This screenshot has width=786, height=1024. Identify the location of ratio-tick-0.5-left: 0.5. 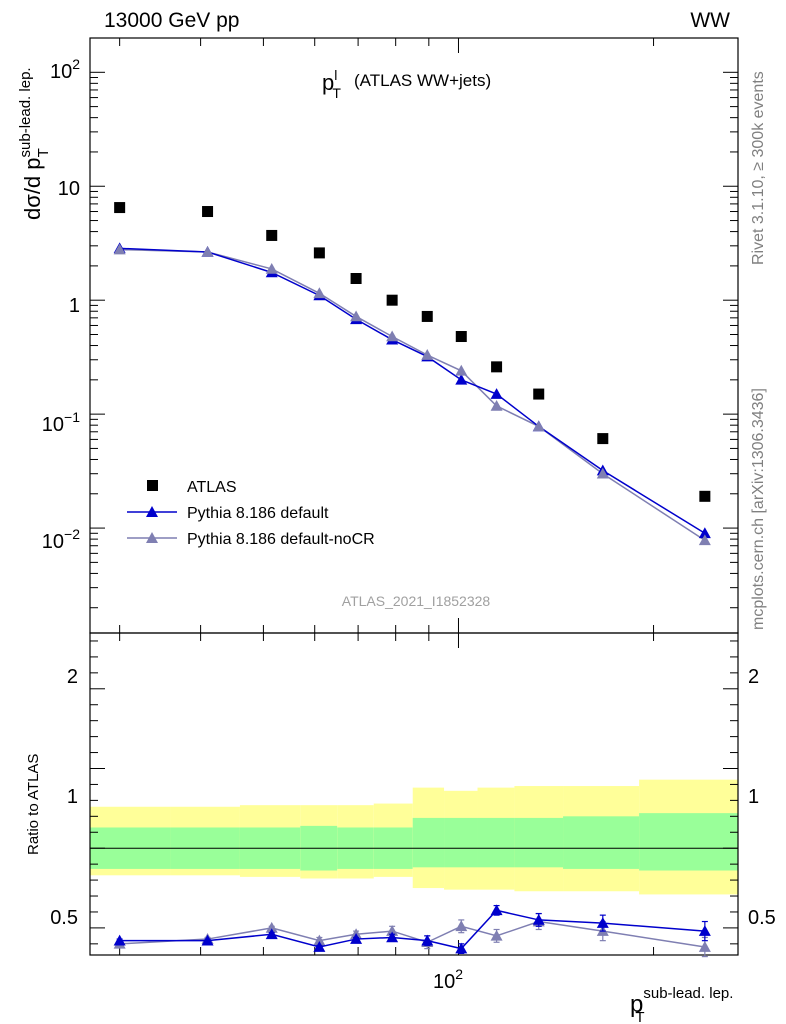
(64, 918).